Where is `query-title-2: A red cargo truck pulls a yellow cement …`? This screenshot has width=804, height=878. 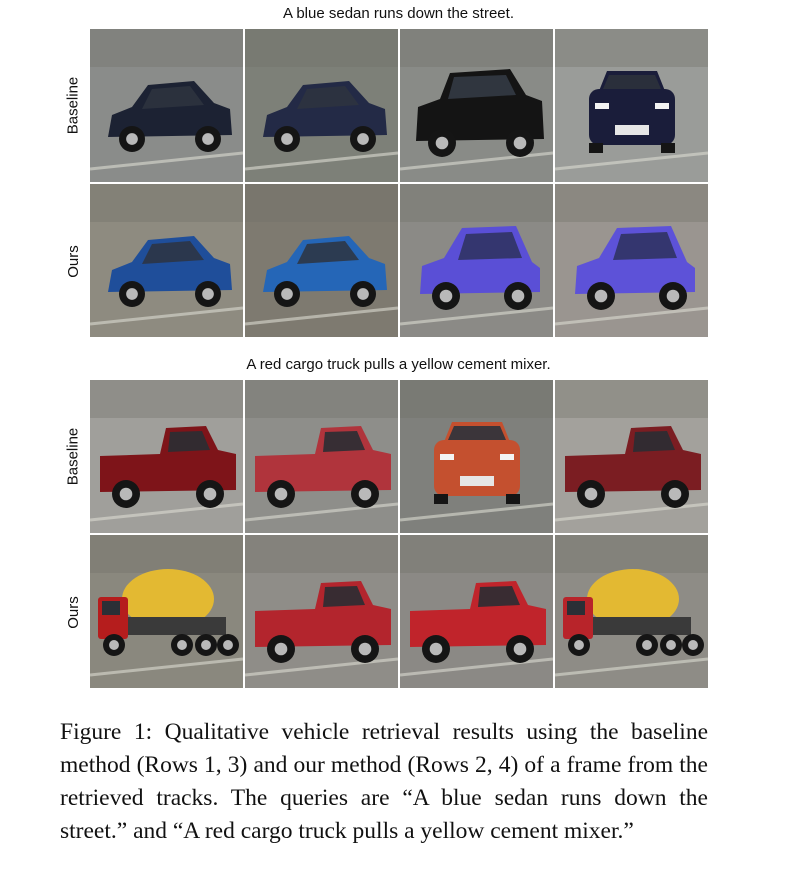
query-title-2: A red cargo truck pulls a yellow cement … is located at coordinates (398, 364).